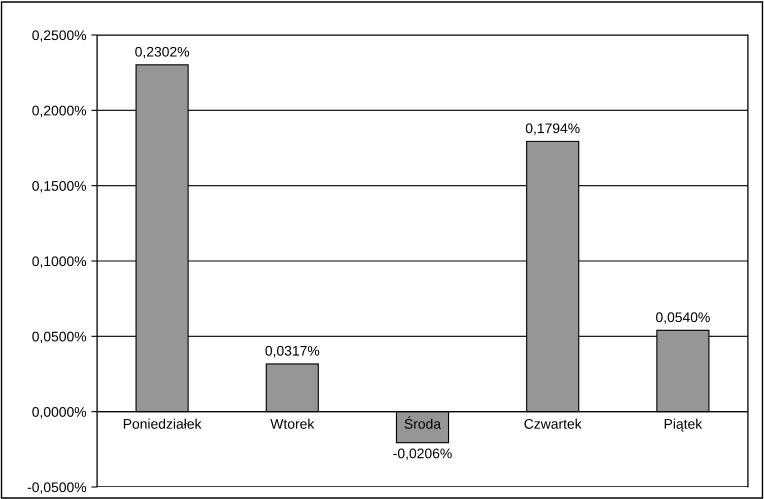 The height and width of the screenshot is (499, 764). Describe the element at coordinates (683, 318) in the screenshot. I see `data-label: 0,0540%` at that location.